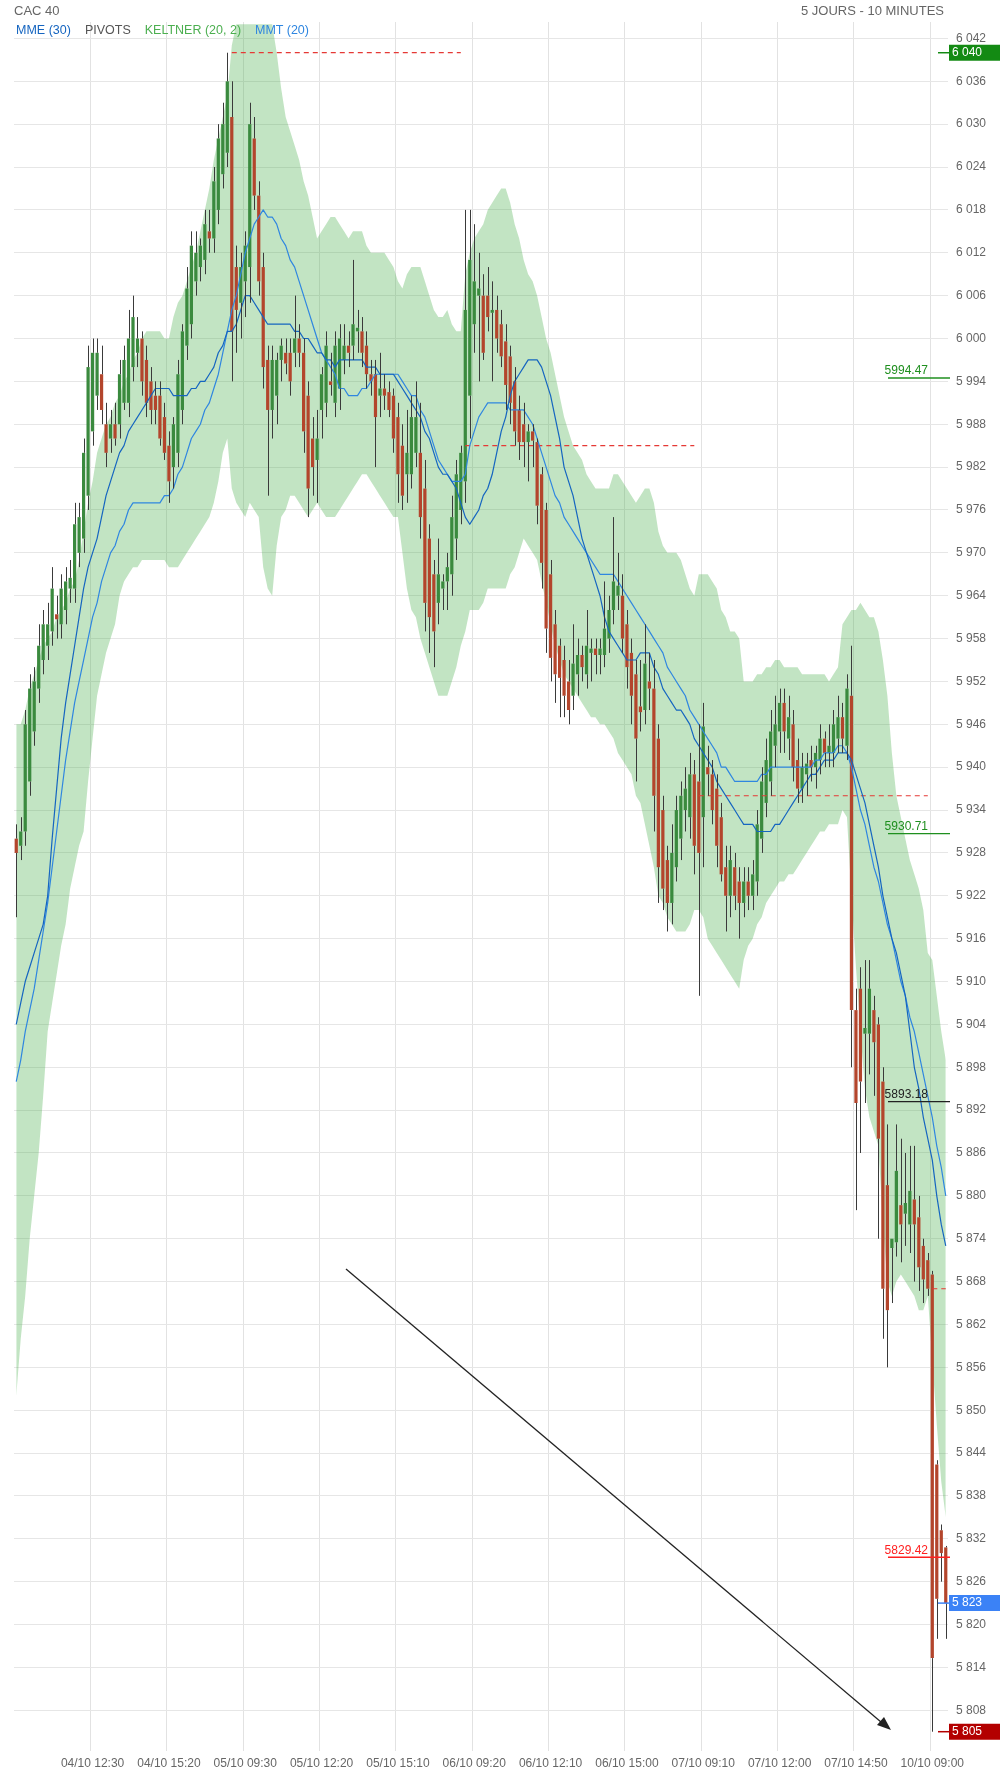  What do you see at coordinates (967, 1602) in the screenshot?
I see `ref-line-label: 5 823` at bounding box center [967, 1602].